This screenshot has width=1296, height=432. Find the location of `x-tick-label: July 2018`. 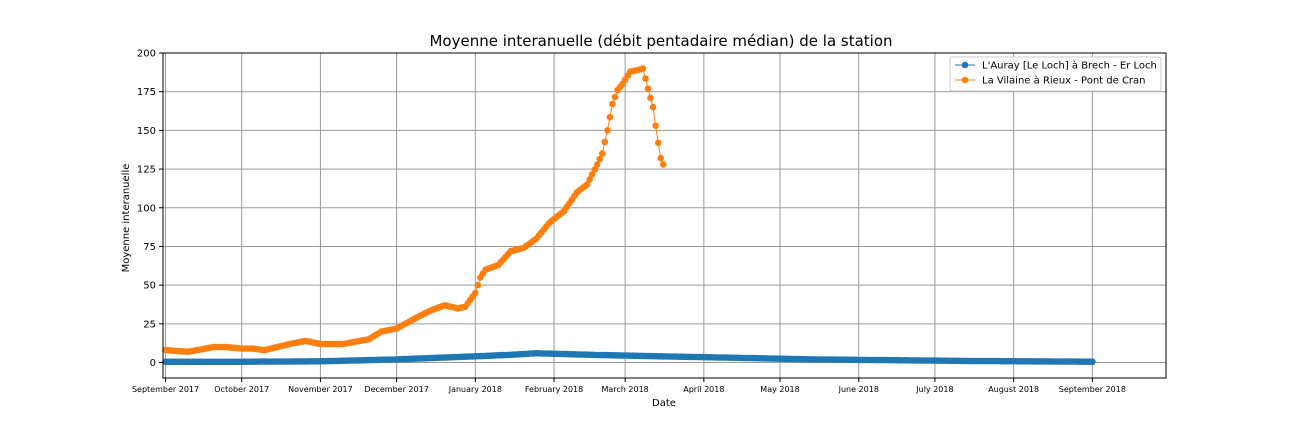

x-tick-label: July 2018 is located at coordinates (934, 389).